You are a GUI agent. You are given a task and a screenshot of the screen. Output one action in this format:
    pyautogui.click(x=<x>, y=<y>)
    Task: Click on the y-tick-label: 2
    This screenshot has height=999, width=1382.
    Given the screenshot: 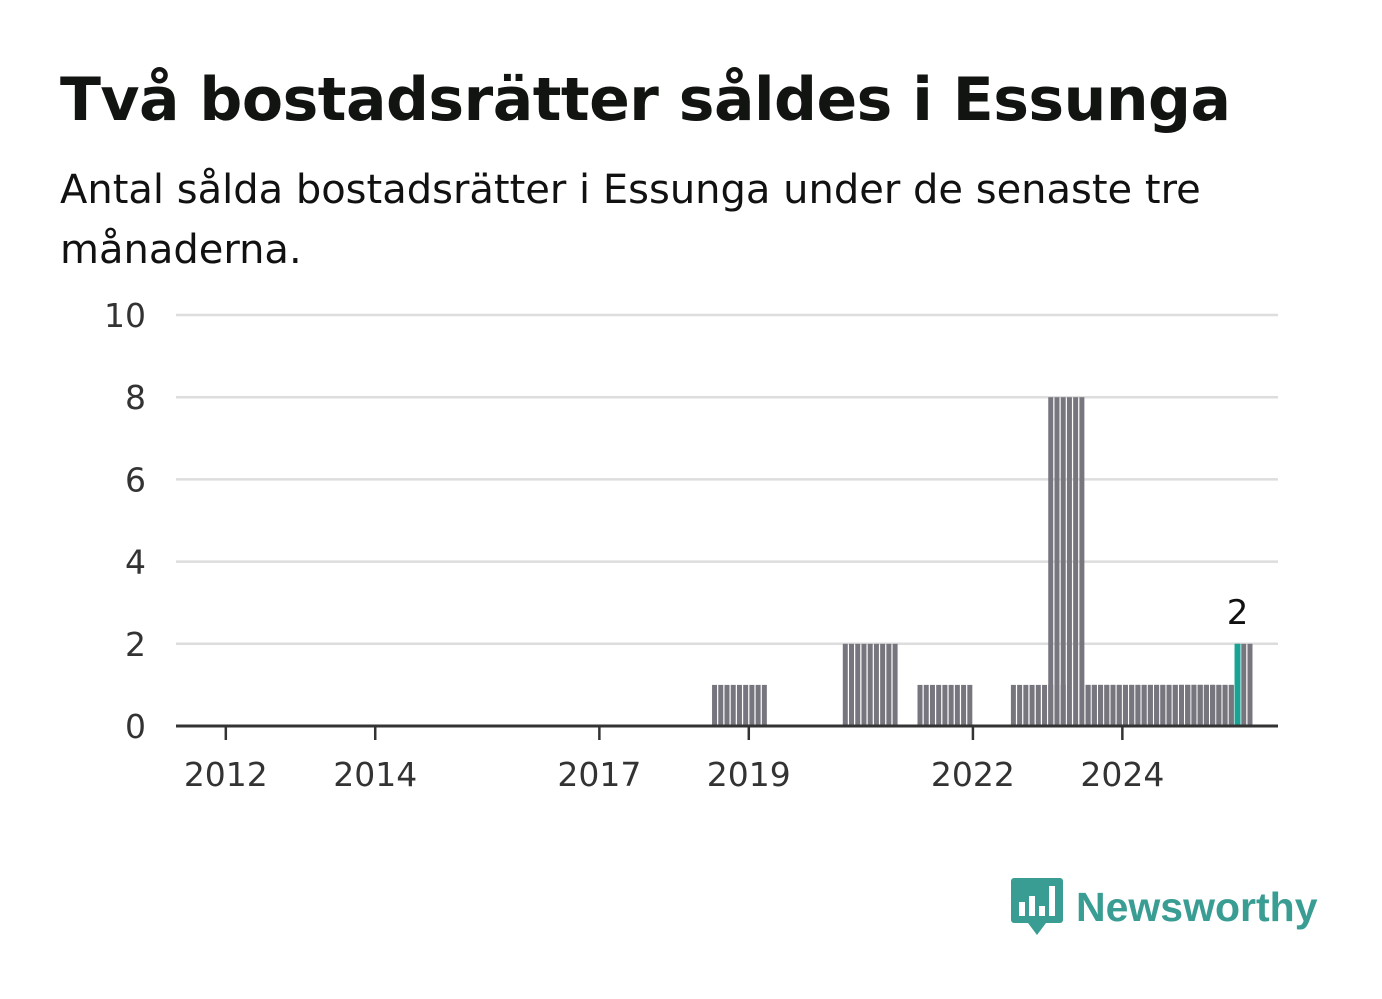 What is the action you would take?
    pyautogui.click(x=135, y=644)
    